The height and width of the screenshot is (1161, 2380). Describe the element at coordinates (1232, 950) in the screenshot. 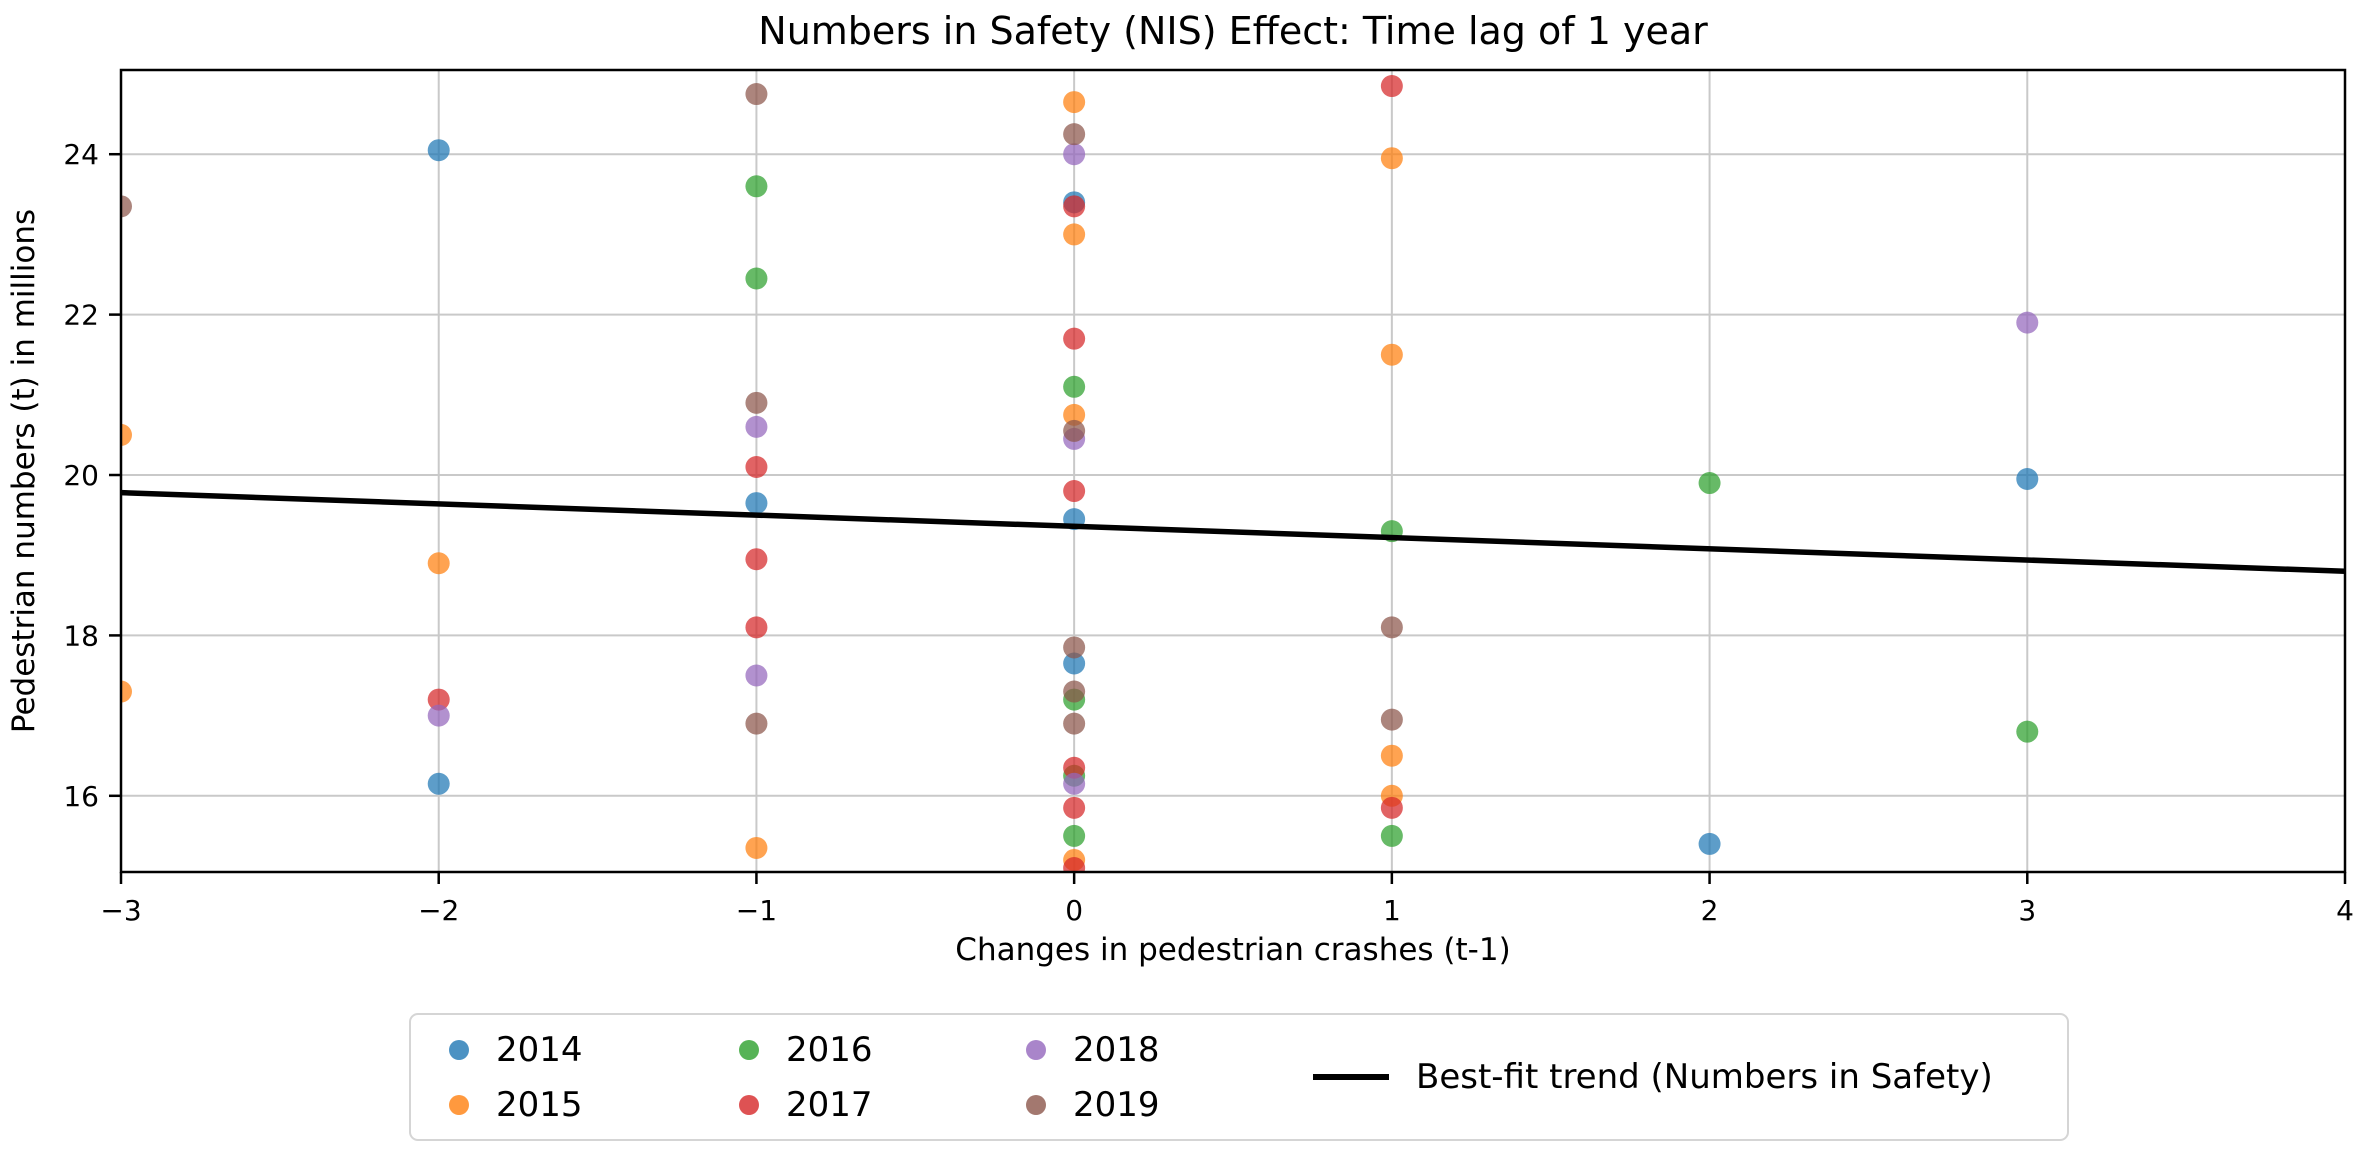

I see `x-axis-label: Changes in pedestrian crashes (t-1)` at that location.